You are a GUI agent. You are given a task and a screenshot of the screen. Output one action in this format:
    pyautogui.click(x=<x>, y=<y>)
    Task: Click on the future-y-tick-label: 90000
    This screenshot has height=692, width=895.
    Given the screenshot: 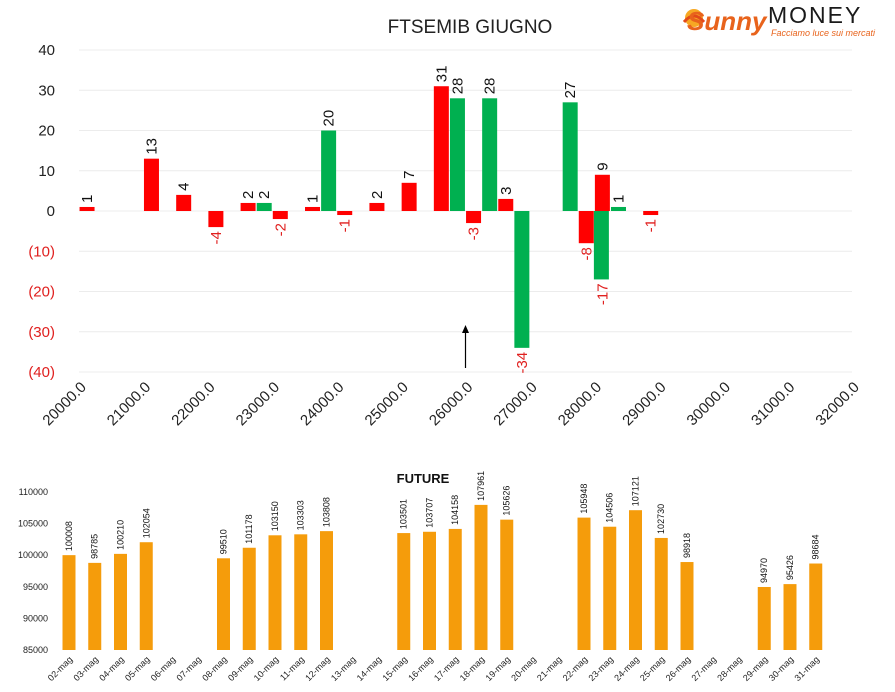 What is the action you would take?
    pyautogui.click(x=35, y=618)
    